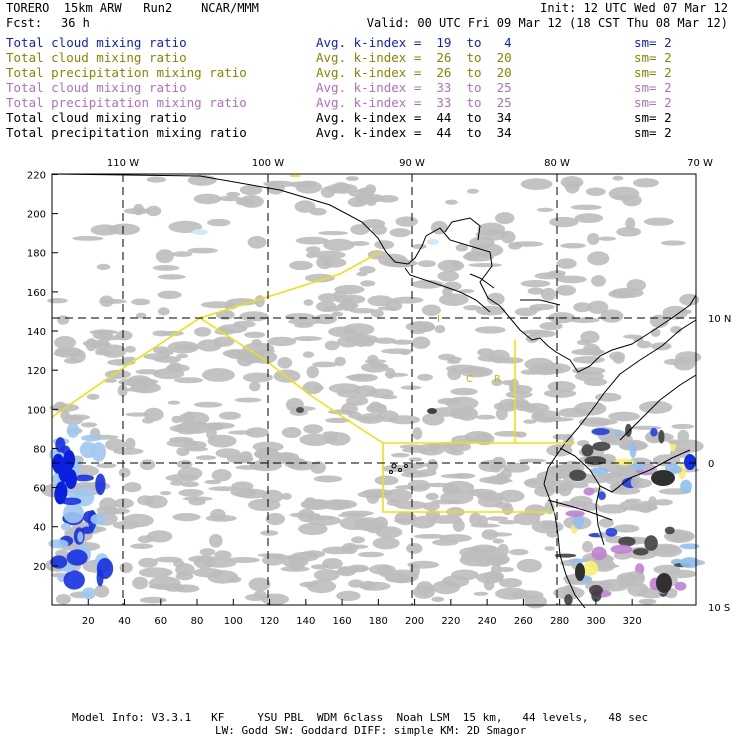  I want to click on forecast-hour: 36 h, so click(75, 23).